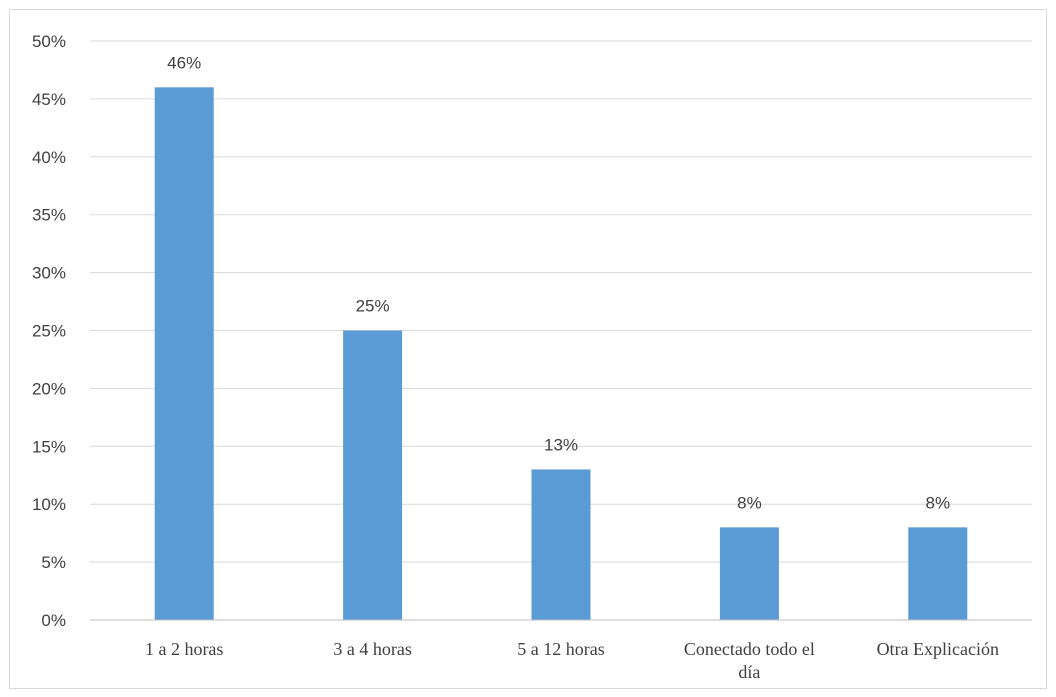 The height and width of the screenshot is (697, 1056). What do you see at coordinates (372, 649) in the screenshot?
I see `x-tick-label: 3 a 4 horas` at bounding box center [372, 649].